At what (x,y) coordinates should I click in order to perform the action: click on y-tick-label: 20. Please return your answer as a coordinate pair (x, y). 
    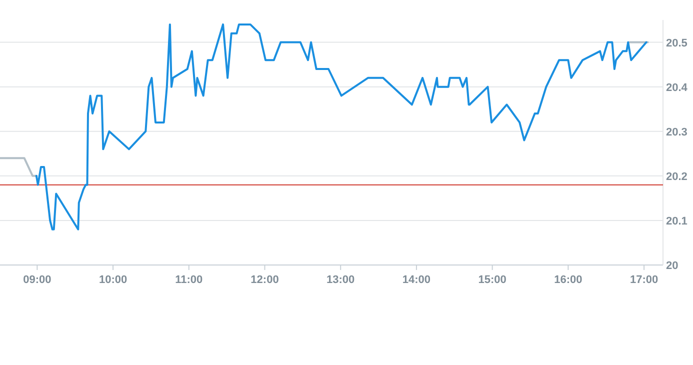
    Looking at the image, I should click on (672, 266).